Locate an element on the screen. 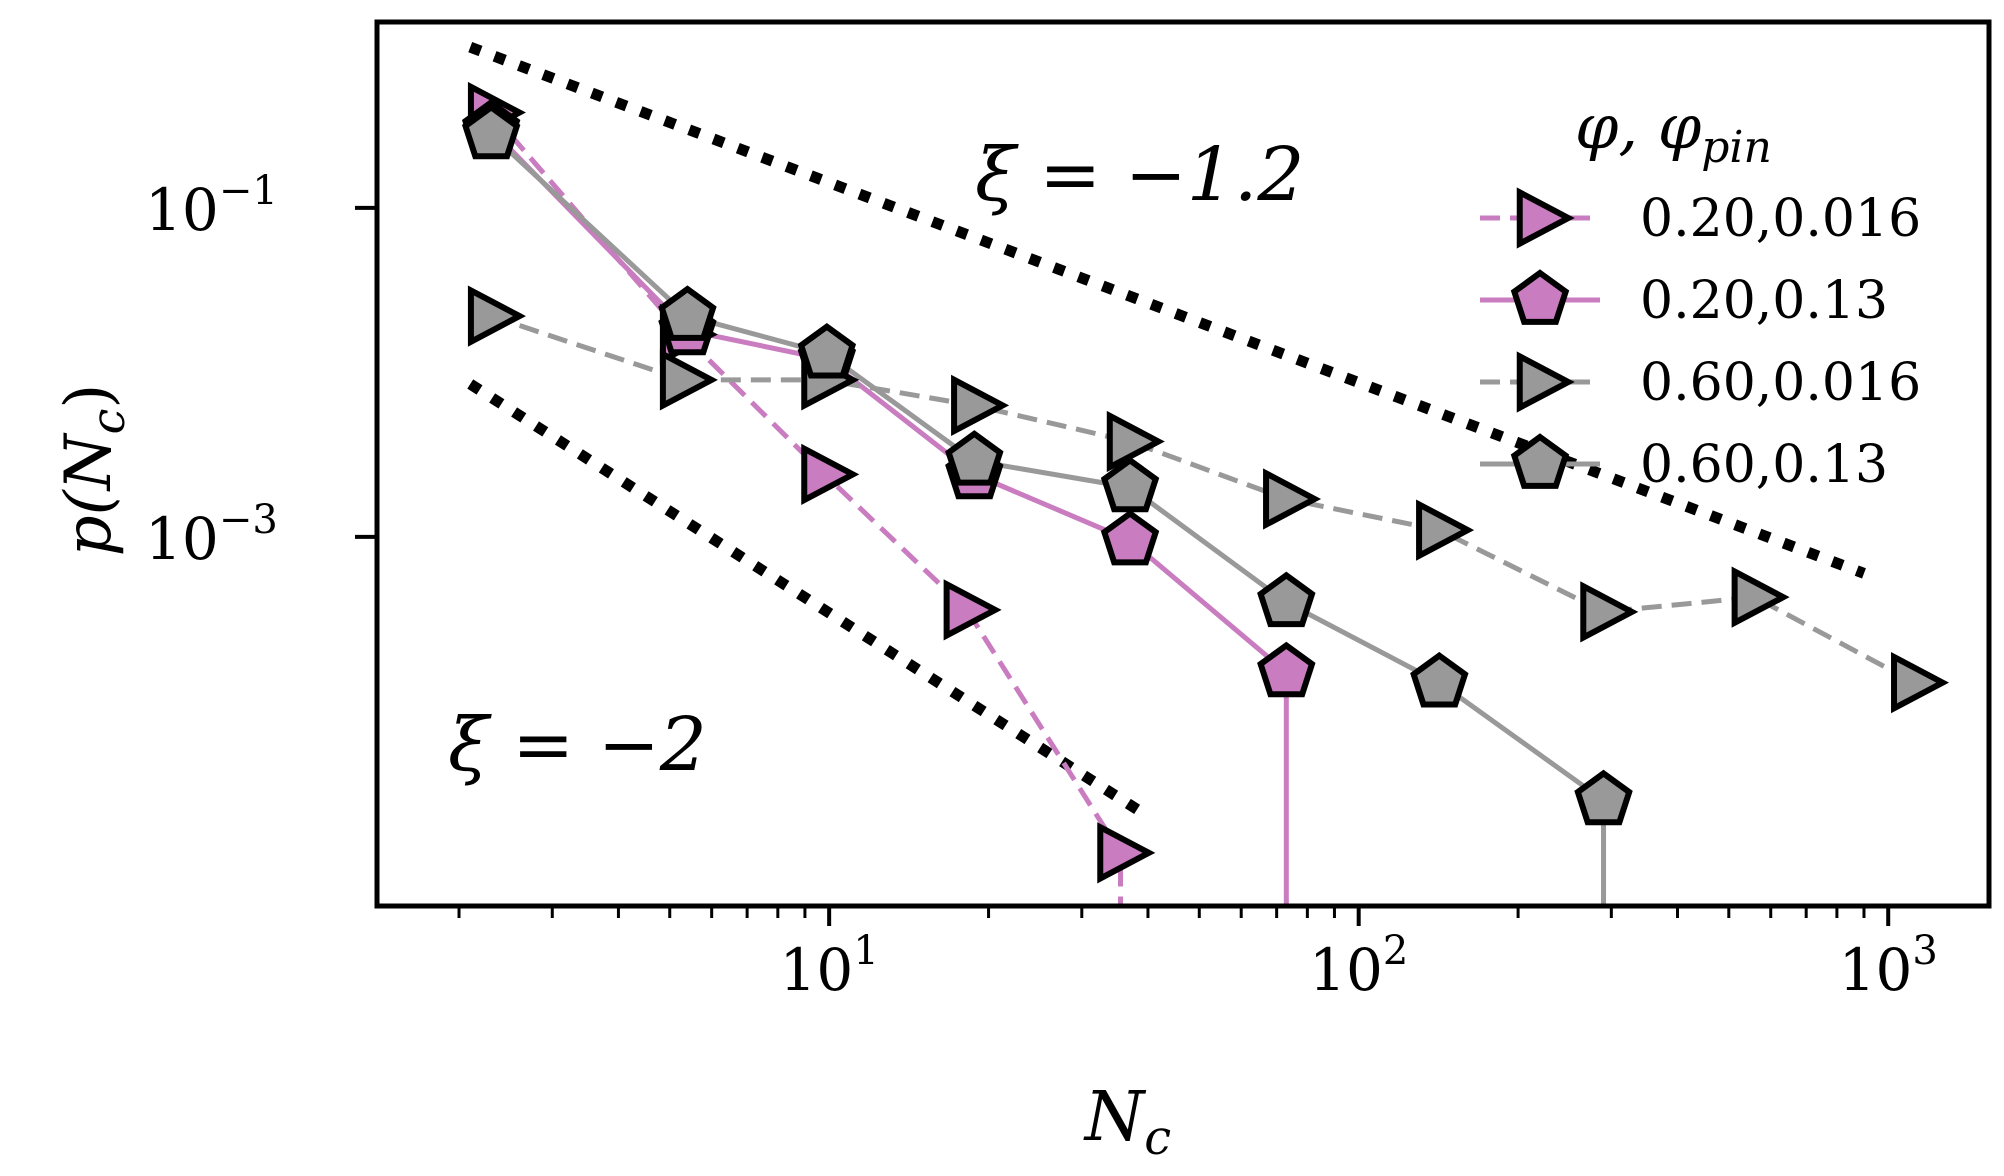 The width and height of the screenshot is (2004, 1176). legend-title: φ, φpin is located at coordinates (1673, 131).